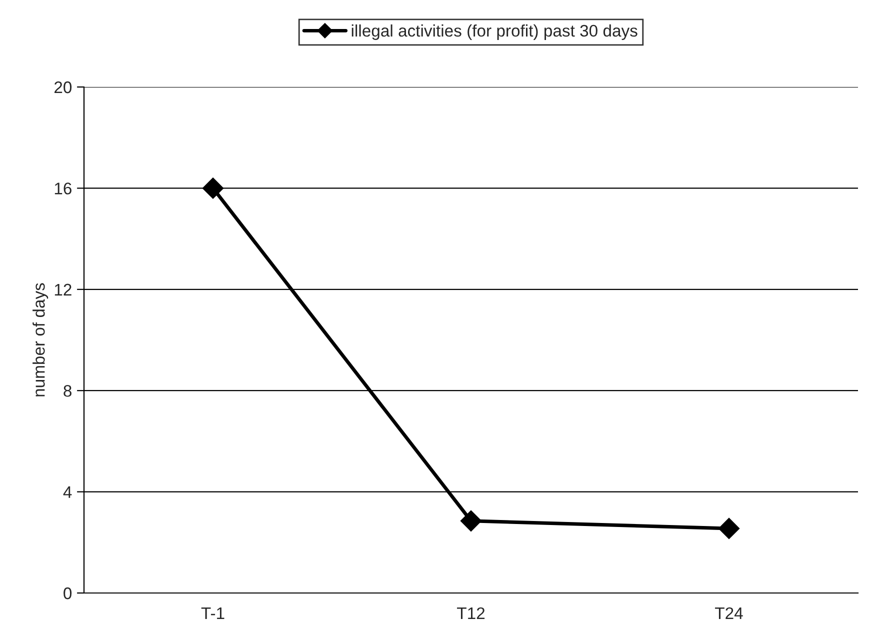  Describe the element at coordinates (67, 492) in the screenshot. I see `y-tick-label: 4` at that location.